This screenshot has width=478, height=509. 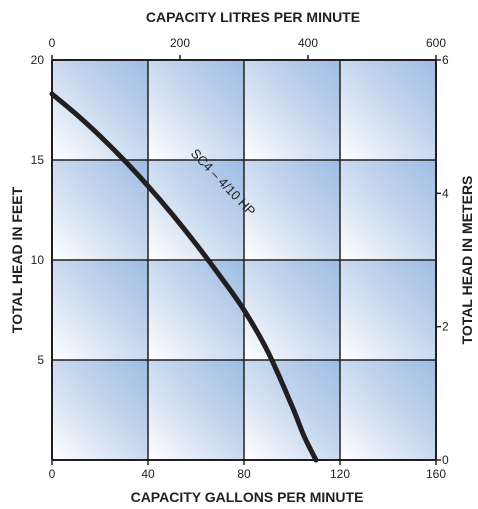 I want to click on left-tick-label: 5, so click(x=40, y=360).